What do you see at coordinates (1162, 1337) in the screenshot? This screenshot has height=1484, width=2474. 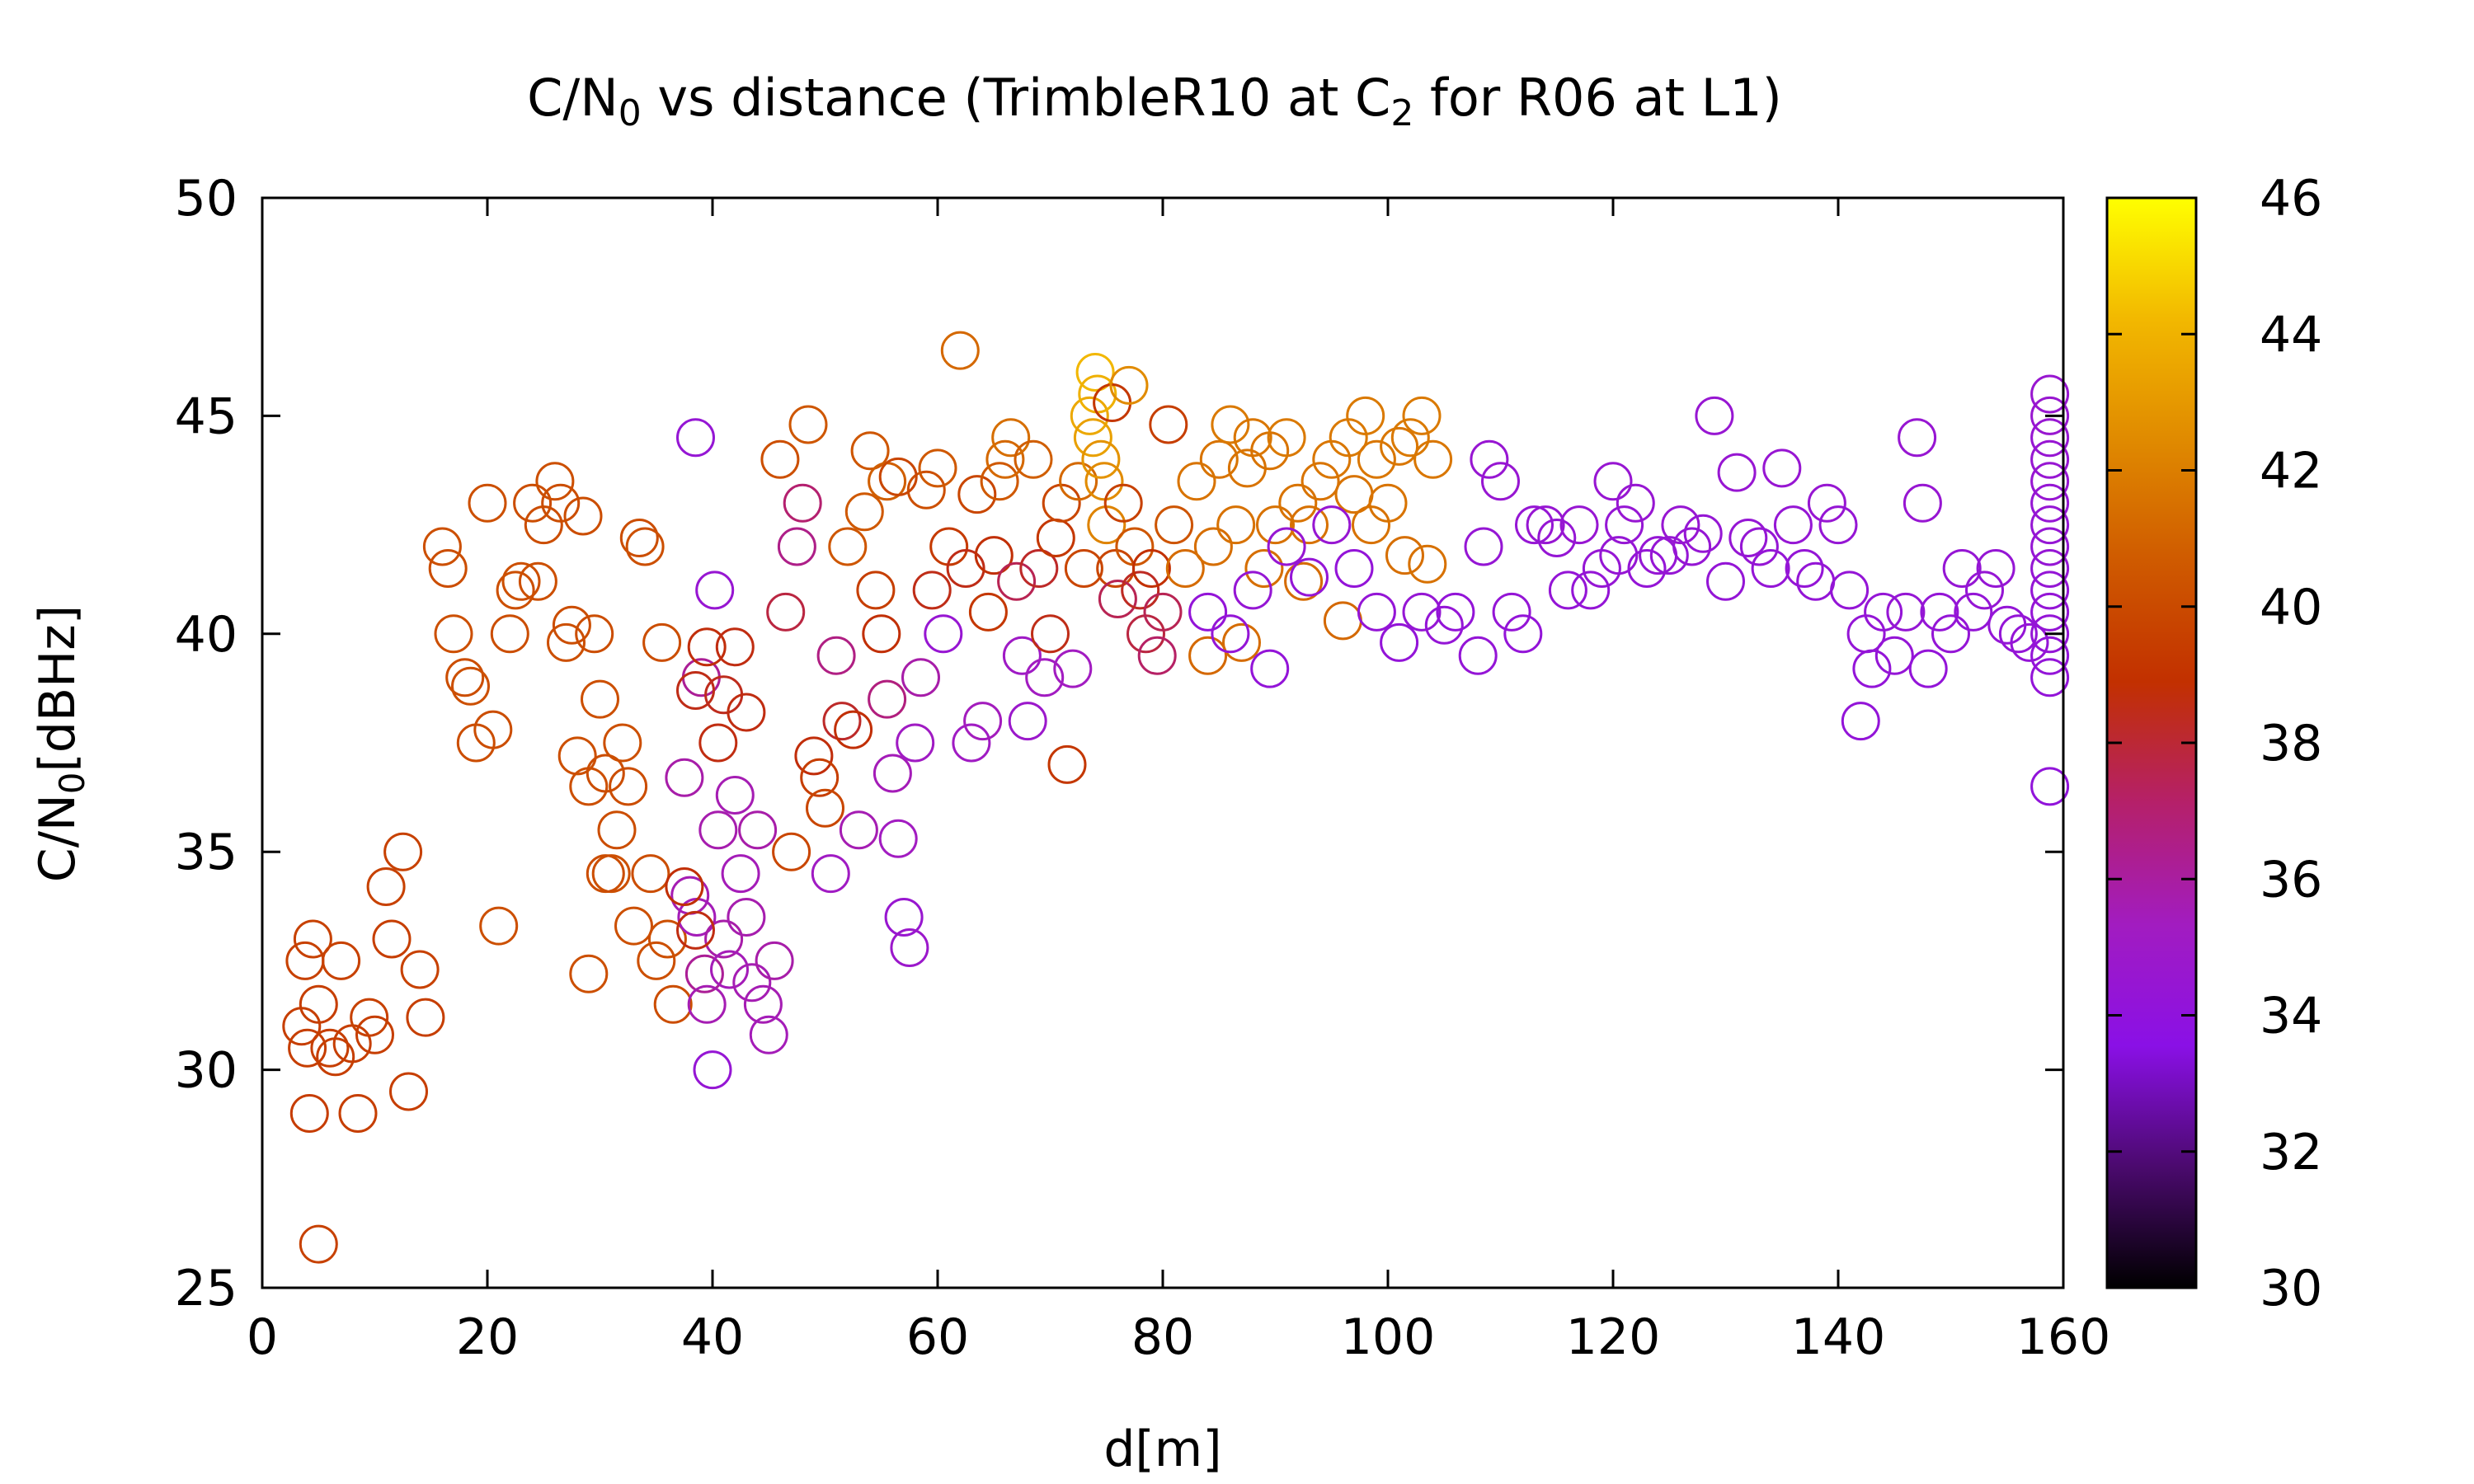 I see `x-tick-label: 80` at bounding box center [1162, 1337].